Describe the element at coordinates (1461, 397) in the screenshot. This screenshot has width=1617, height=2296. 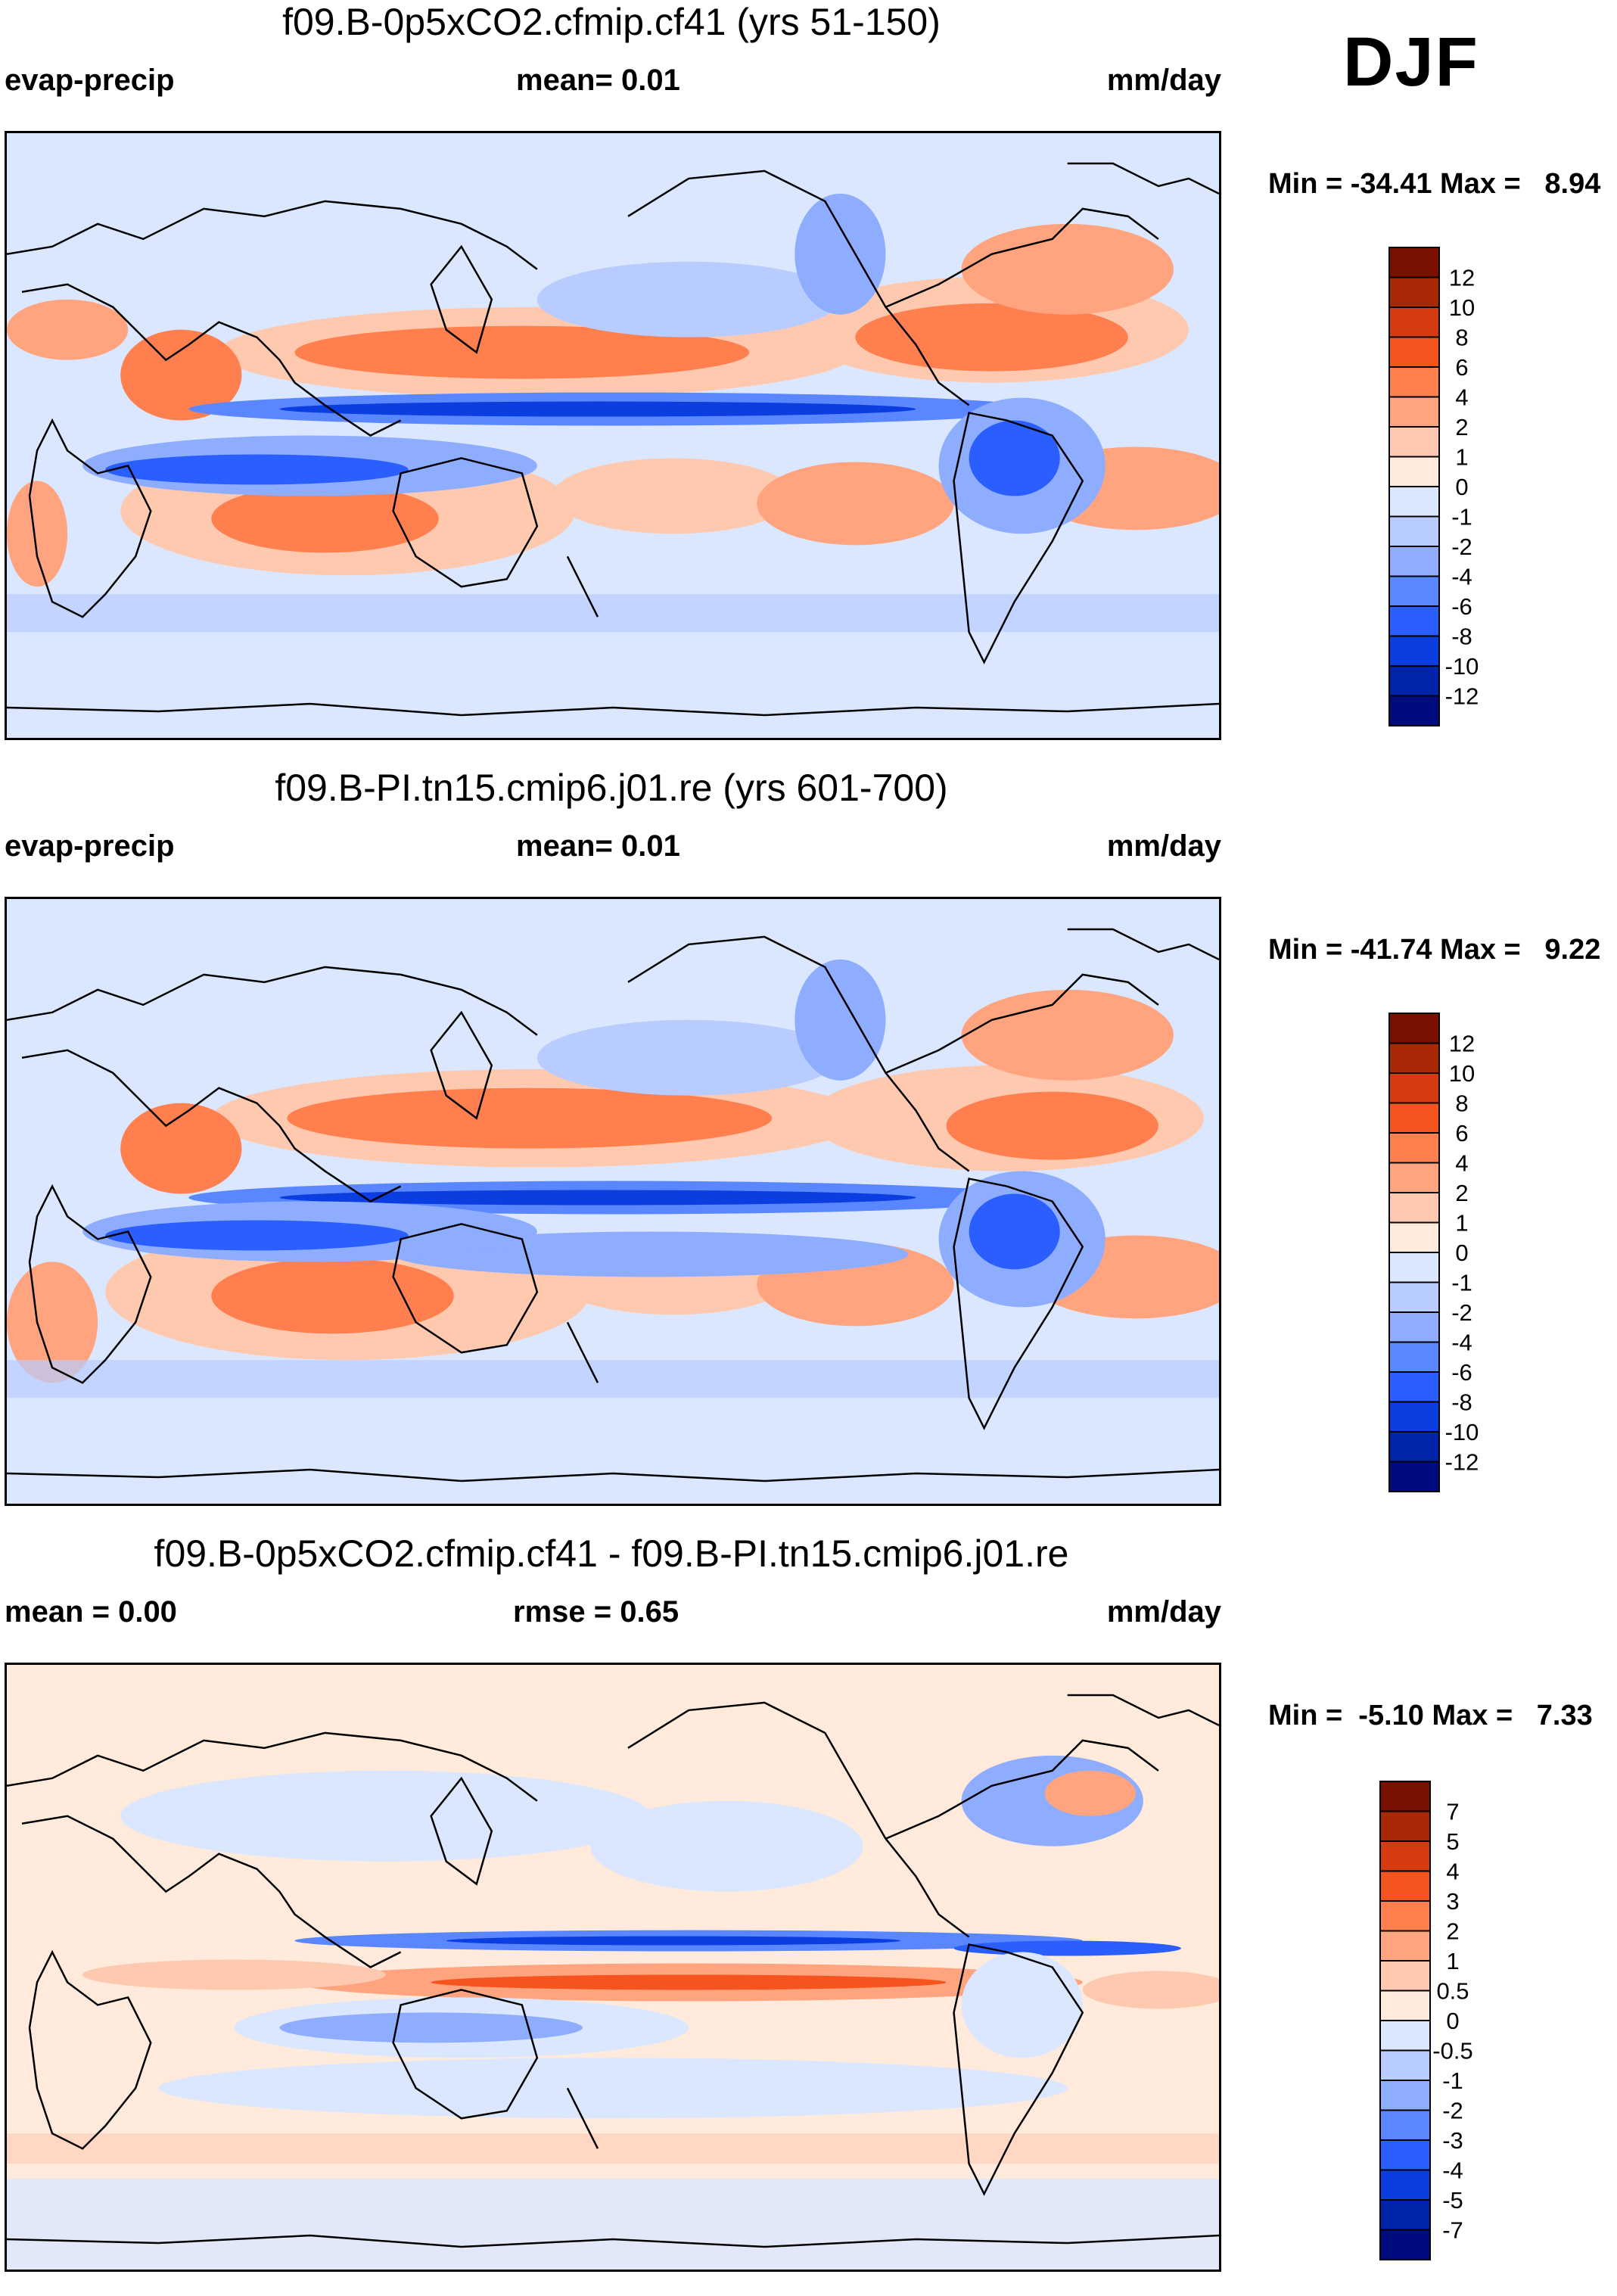
I see `colorbar-tick-label: 4` at that location.